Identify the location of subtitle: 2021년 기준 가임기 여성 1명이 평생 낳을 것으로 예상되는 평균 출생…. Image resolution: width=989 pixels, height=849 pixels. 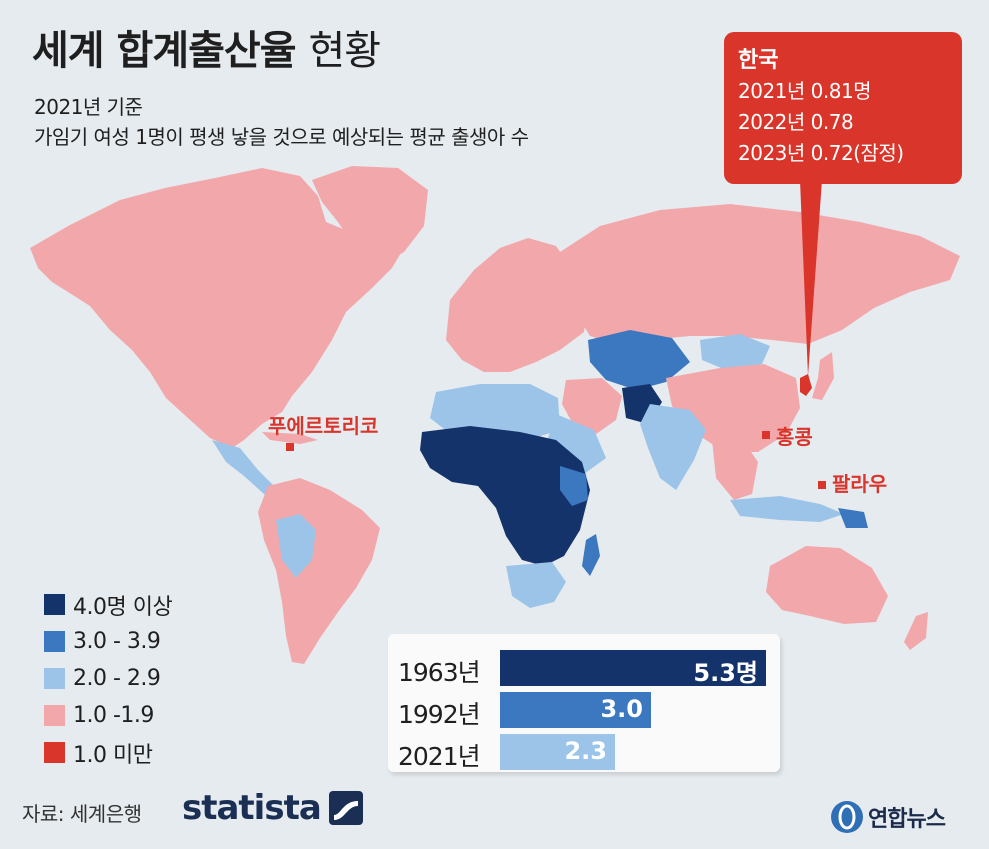
(281, 122).